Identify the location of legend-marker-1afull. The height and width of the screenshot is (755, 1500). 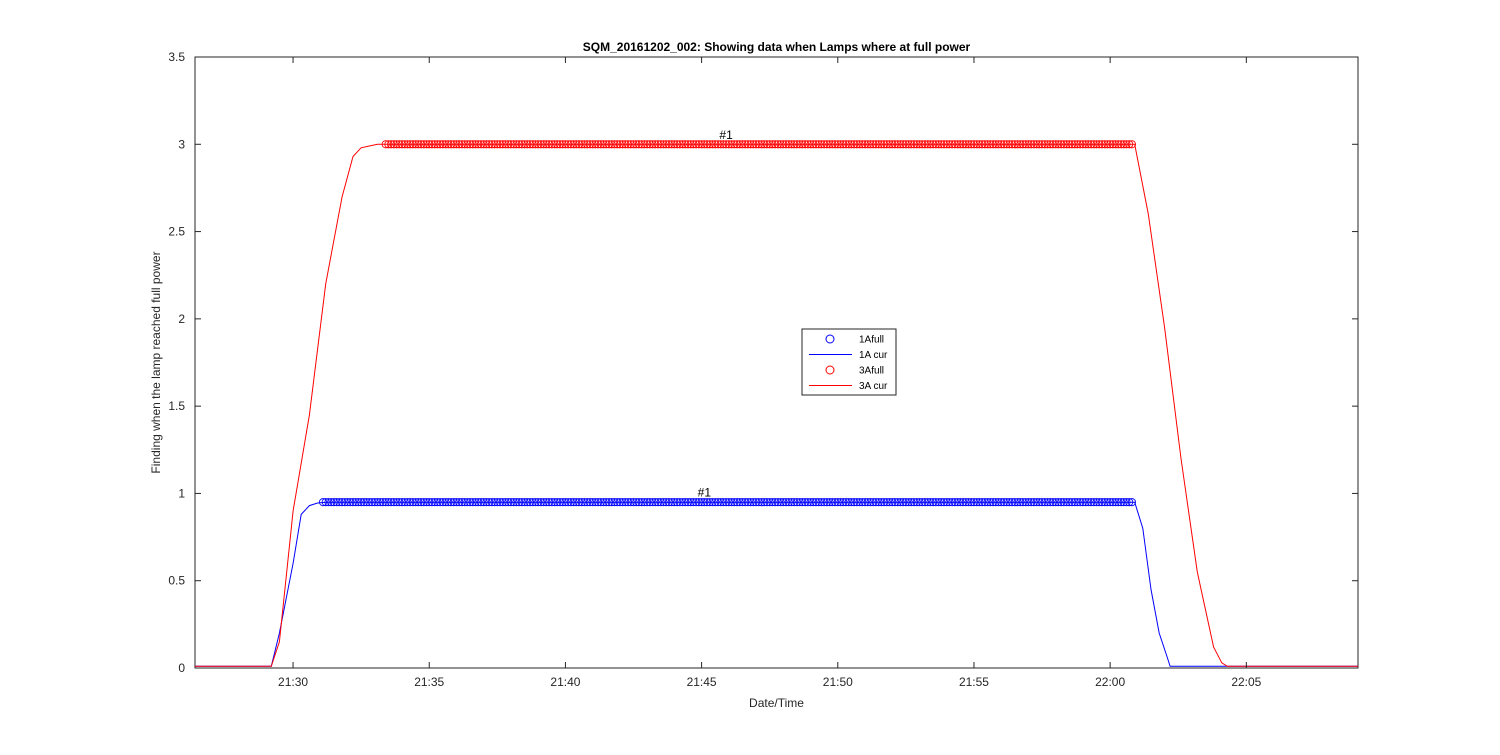
(830, 339).